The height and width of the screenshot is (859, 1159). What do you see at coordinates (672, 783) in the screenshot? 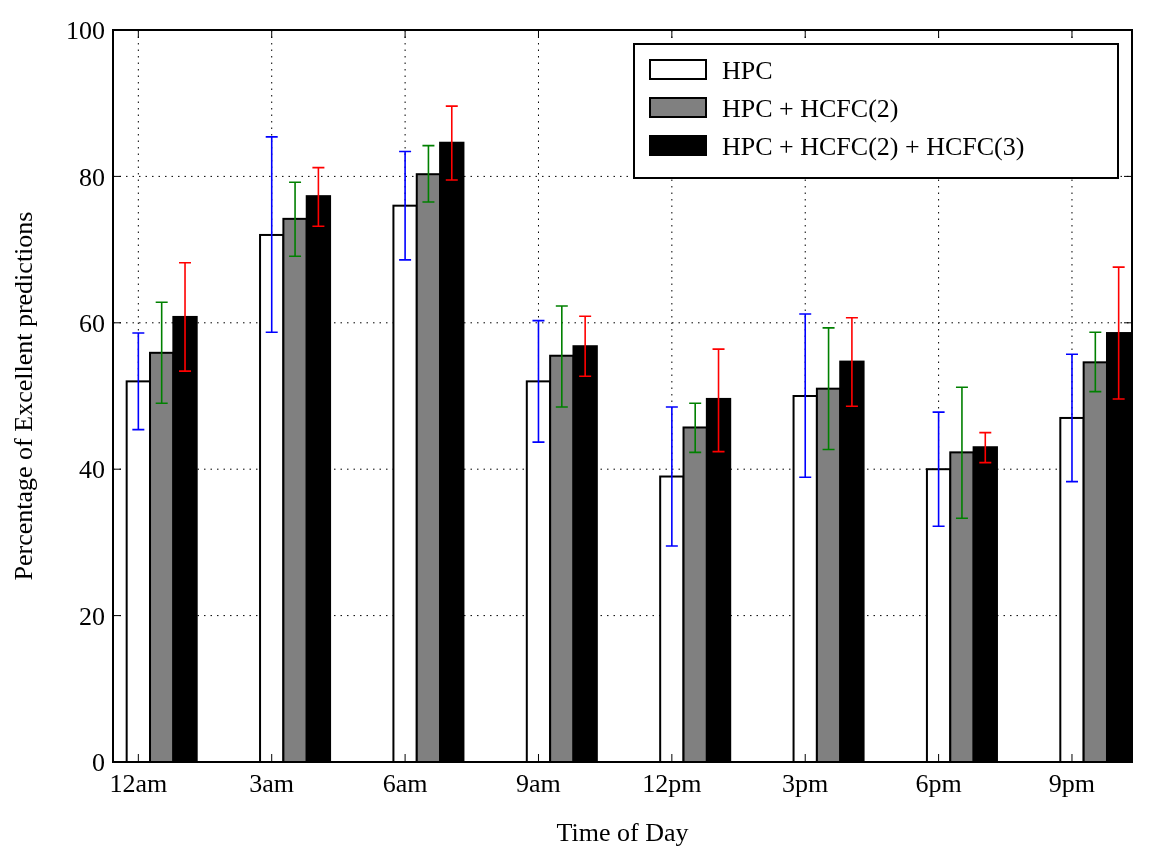
I see `x-tick-label: 12pm` at bounding box center [672, 783].